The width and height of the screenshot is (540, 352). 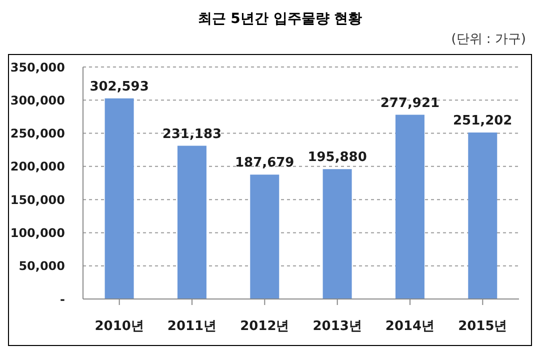 I want to click on x-tick-label: 2011년, so click(x=192, y=326).